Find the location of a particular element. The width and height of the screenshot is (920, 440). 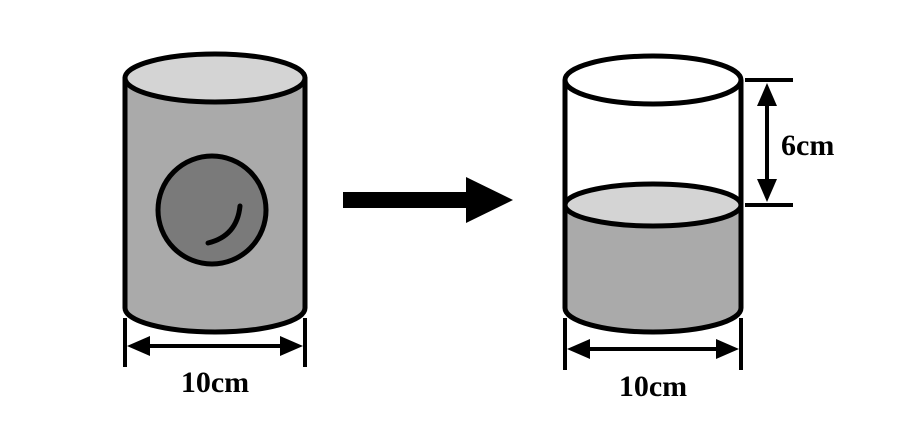

left-width-label: 10cm is located at coordinates (215, 382).